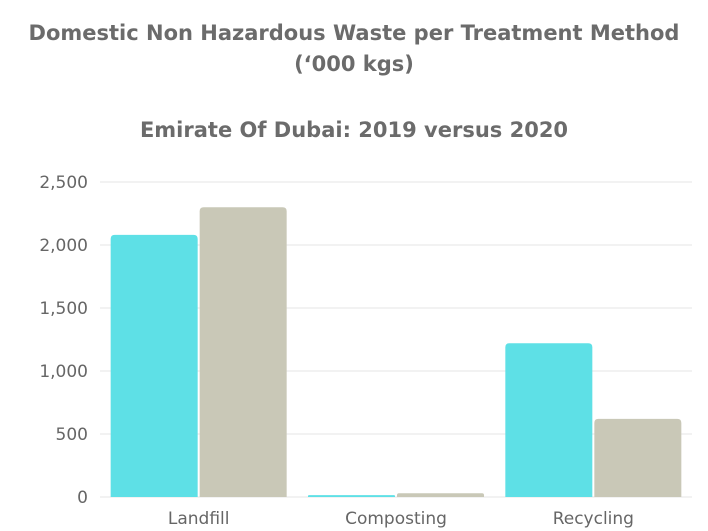 Image resolution: width=708 pixels, height=531 pixels. What do you see at coordinates (354, 130) in the screenshot?
I see `chart-subtitle: Emirate Of Dubai: 2019 versus 2020` at bounding box center [354, 130].